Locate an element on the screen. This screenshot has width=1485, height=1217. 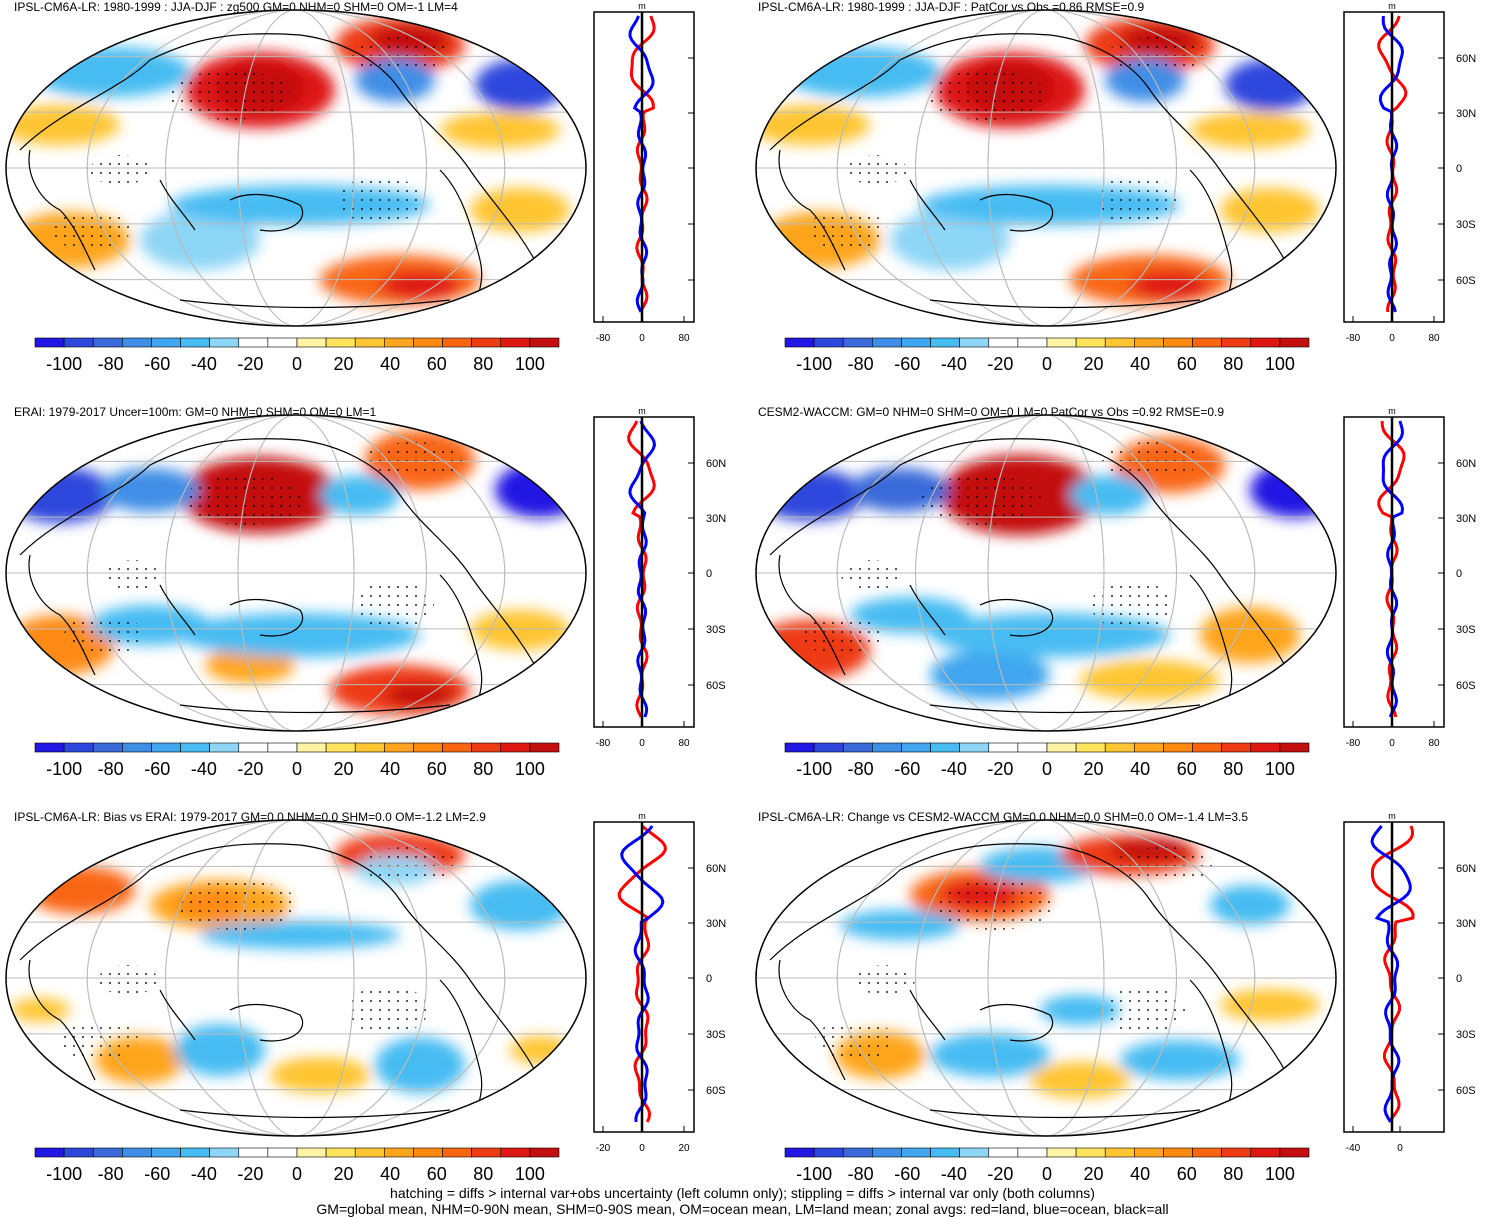
colorbar-label: -40 is located at coordinates (204, 1174).